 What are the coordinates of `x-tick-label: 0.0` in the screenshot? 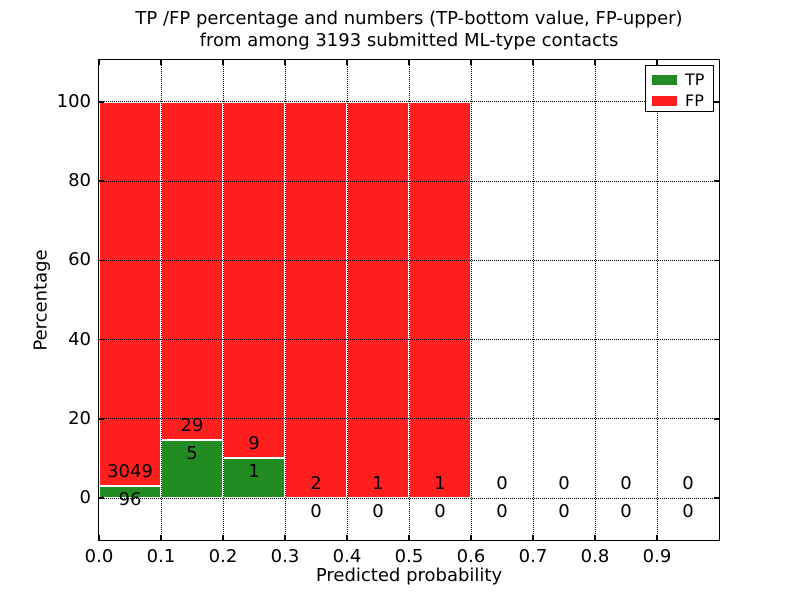 It's located at (99, 556).